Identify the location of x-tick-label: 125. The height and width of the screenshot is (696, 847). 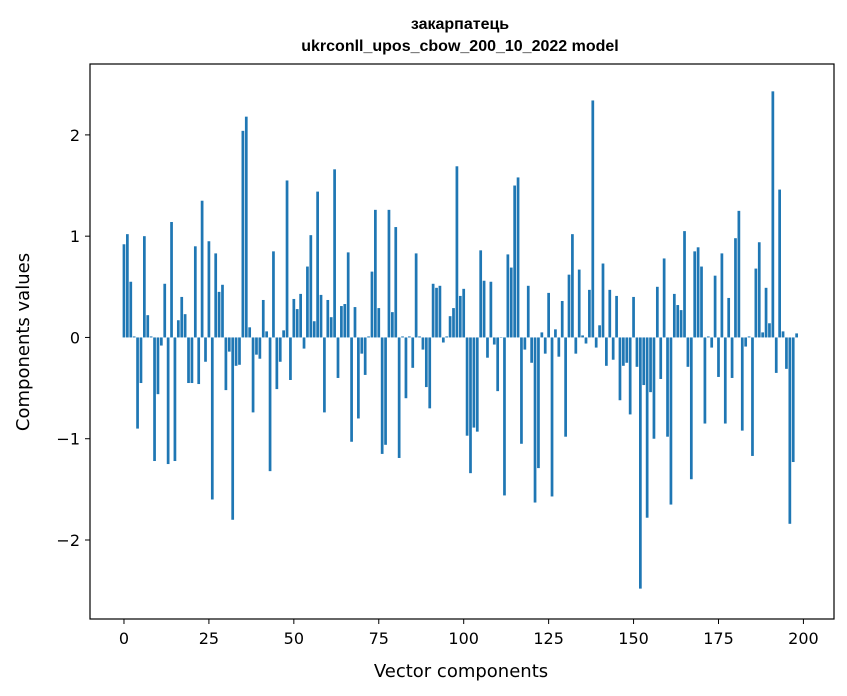
(548, 638).